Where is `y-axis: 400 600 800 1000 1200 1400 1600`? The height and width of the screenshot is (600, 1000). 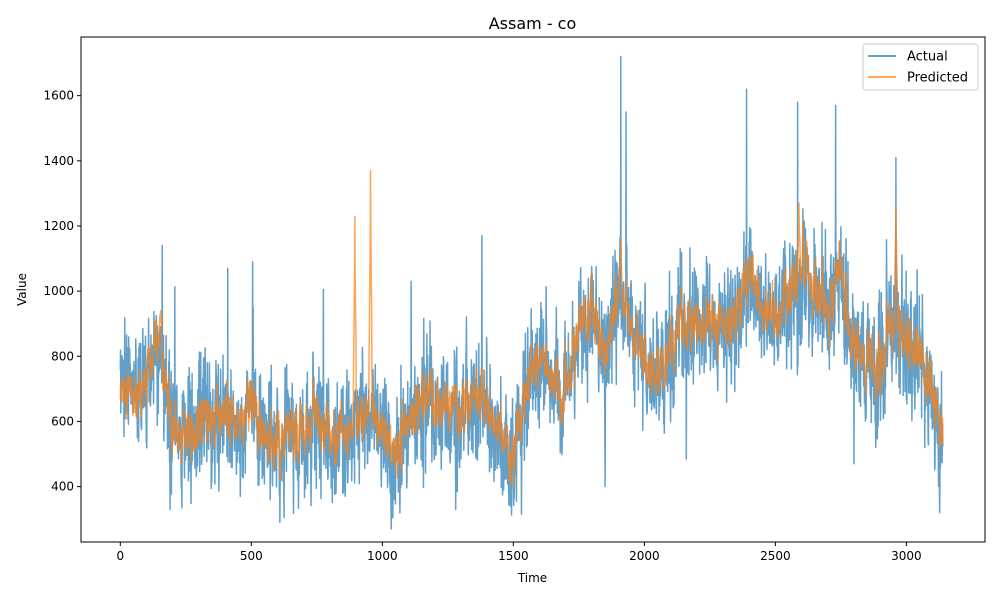
y-axis: 400 600 800 1000 1200 1400 1600 is located at coordinates (62, 291).